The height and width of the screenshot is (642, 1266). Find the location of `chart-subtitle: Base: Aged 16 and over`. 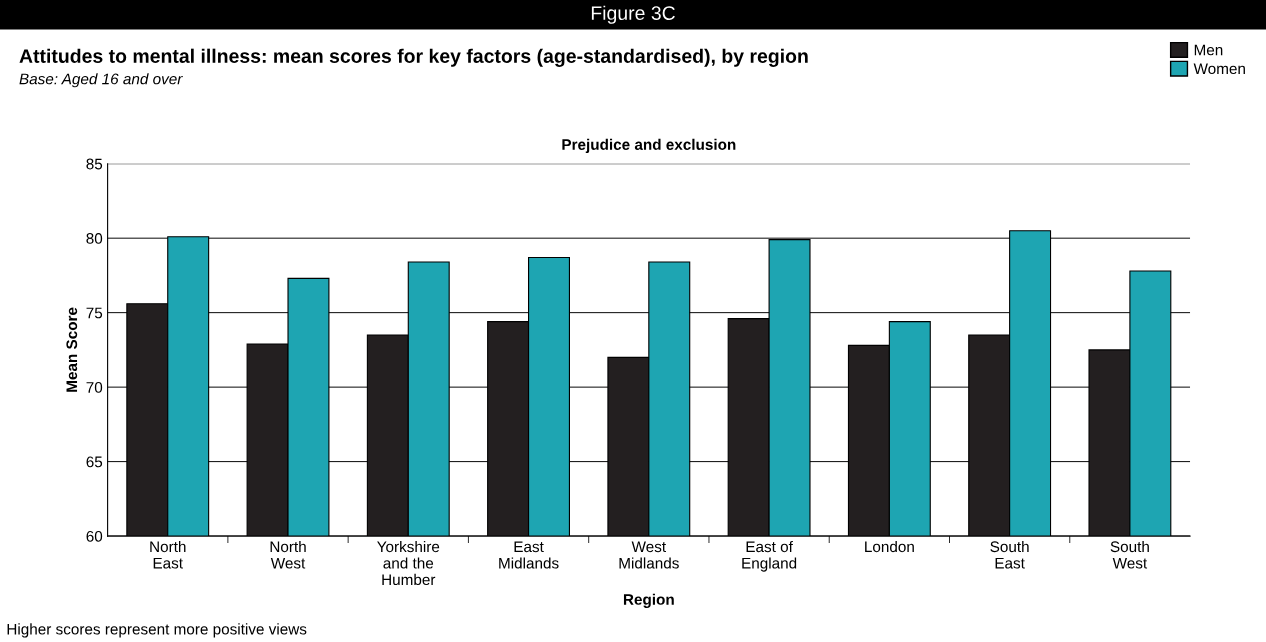

chart-subtitle: Base: Aged 16 and over is located at coordinates (101, 80).